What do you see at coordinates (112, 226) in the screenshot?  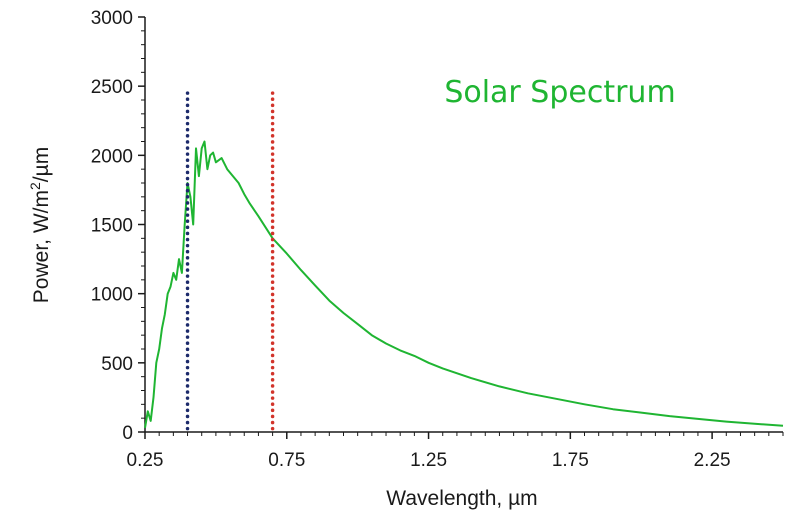 I see `y-tick-label: 1500` at bounding box center [112, 226].